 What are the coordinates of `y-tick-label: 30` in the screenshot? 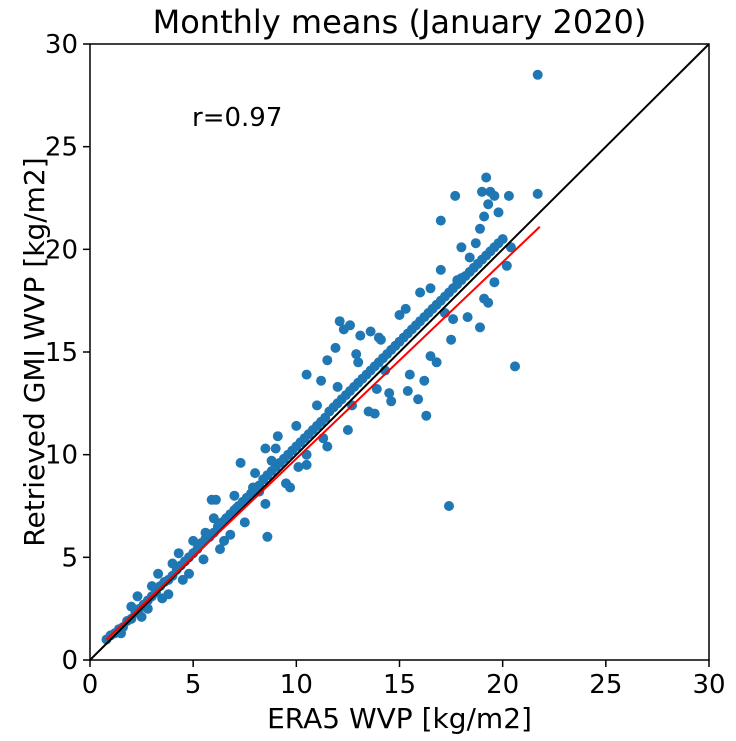 It's located at (61, 45).